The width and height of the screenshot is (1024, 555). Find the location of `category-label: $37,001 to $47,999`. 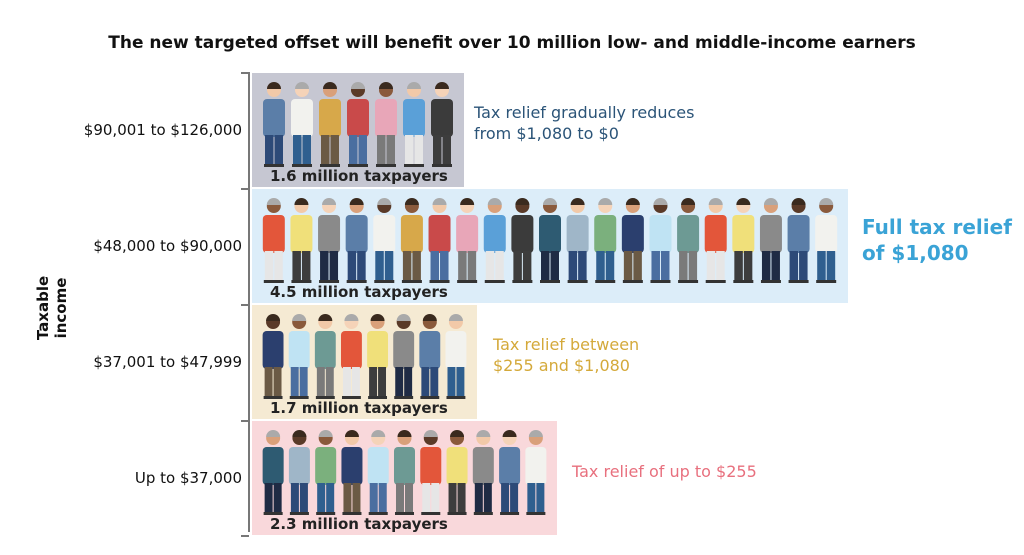

category-label: $37,001 to $47,999 is located at coordinates (167, 362).